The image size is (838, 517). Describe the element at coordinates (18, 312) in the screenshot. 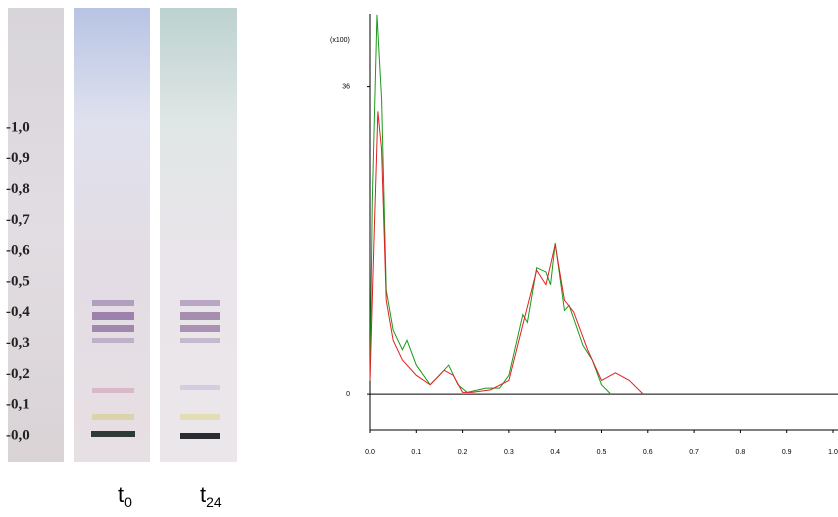

I see `rf-label: -0,4` at that location.